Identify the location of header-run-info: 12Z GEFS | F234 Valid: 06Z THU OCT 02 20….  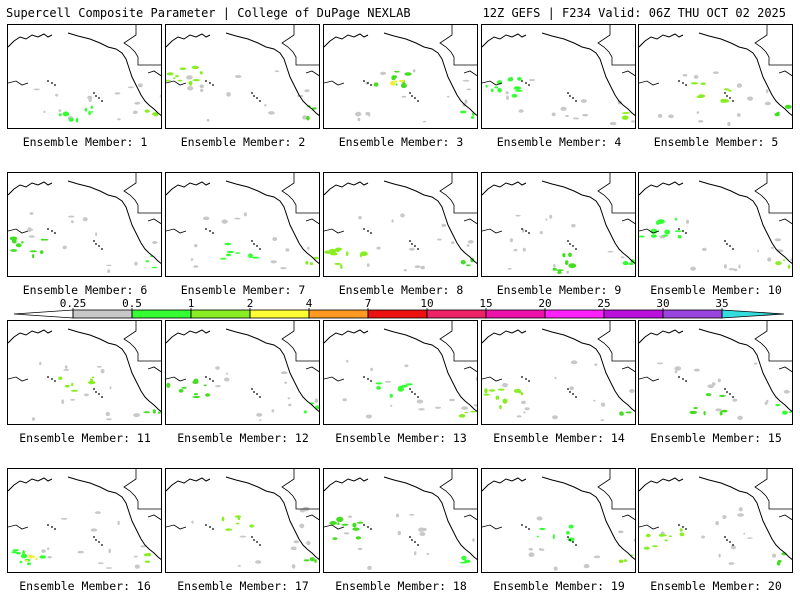
(634, 13).